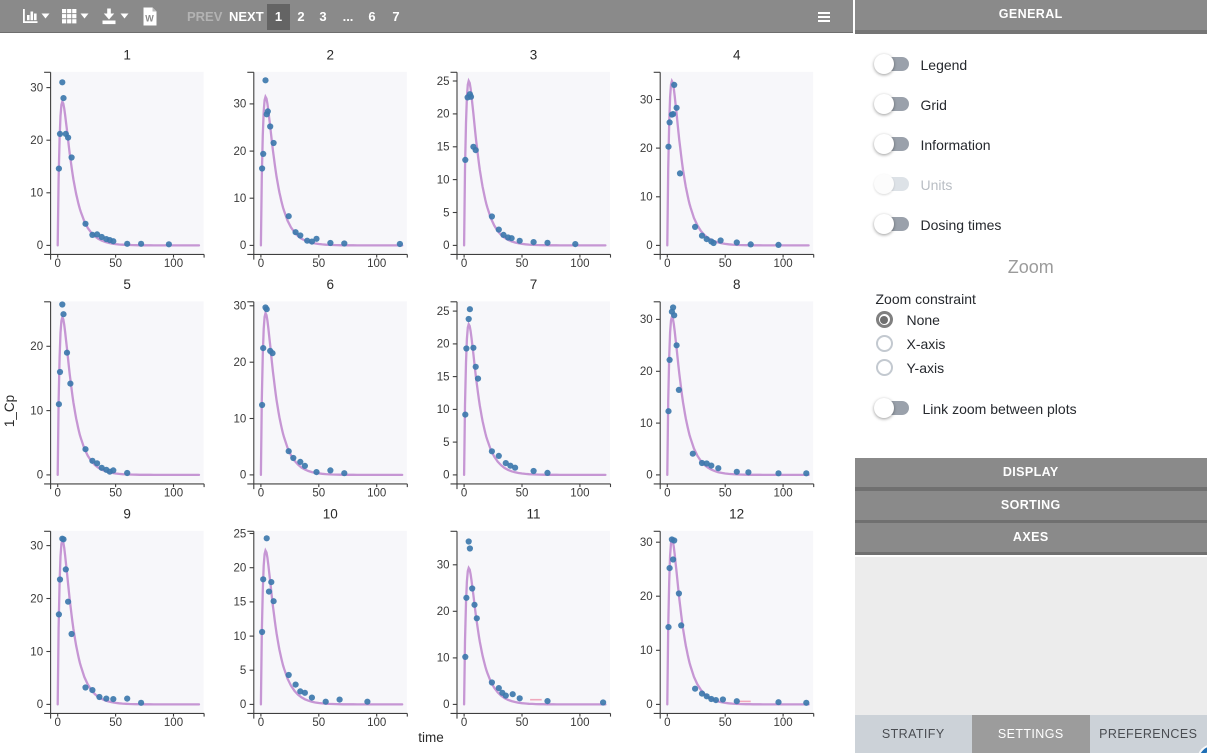 The height and width of the screenshot is (753, 1207). Describe the element at coordinates (533, 514) in the screenshot. I see `svg-text: 11` at that location.